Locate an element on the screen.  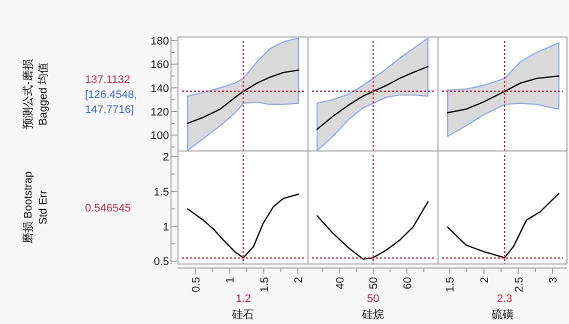
x-tick-label: 60 is located at coordinates (408, 283).